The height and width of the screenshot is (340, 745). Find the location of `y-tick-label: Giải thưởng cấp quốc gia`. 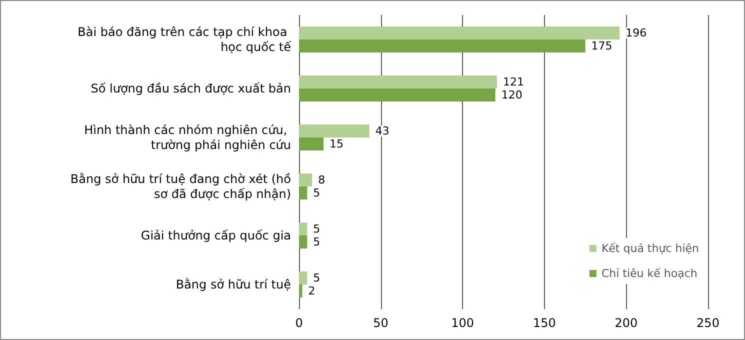

y-tick-label: Giải thưởng cấp quốc gia is located at coordinates (215, 235).